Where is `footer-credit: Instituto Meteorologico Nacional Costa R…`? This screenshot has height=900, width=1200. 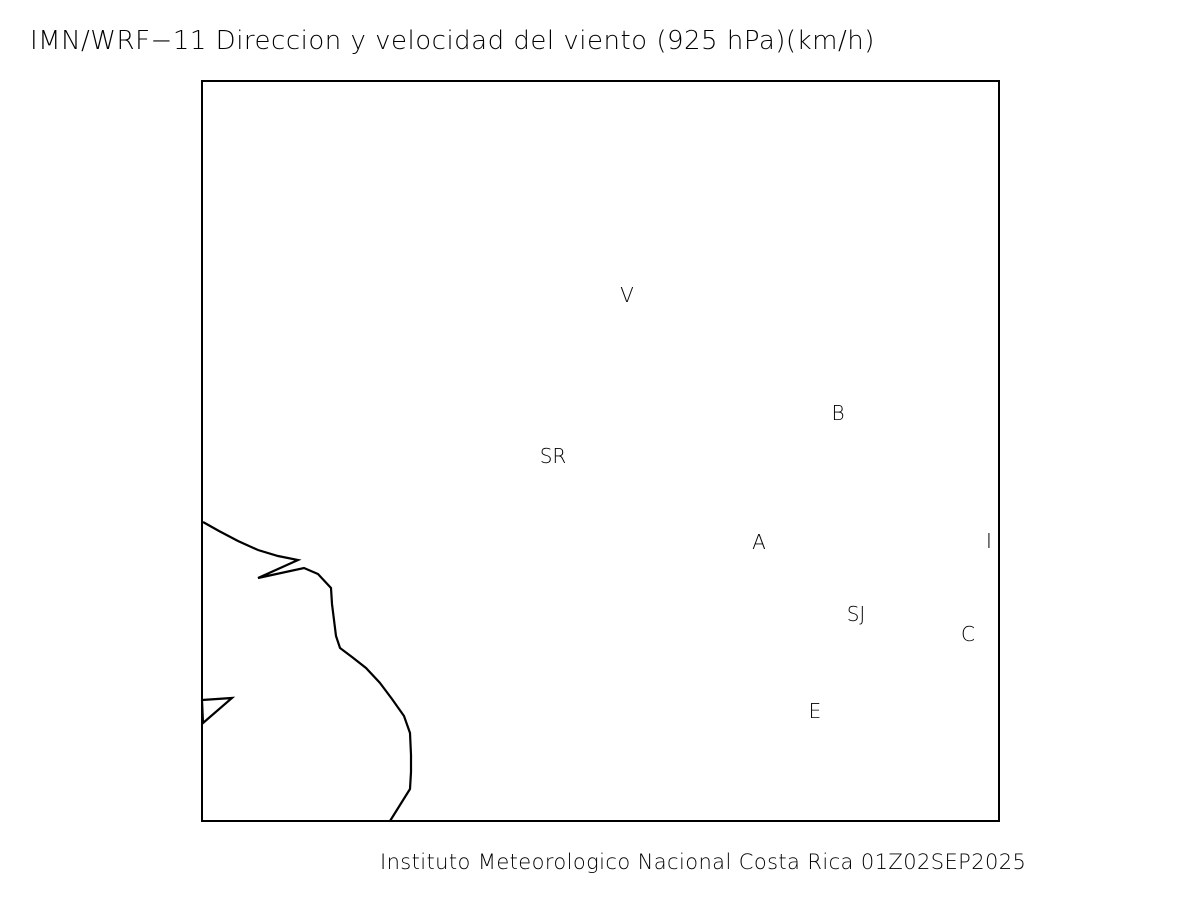 footer-credit: Instituto Meteorologico Nacional Costa R… is located at coordinates (703, 862).